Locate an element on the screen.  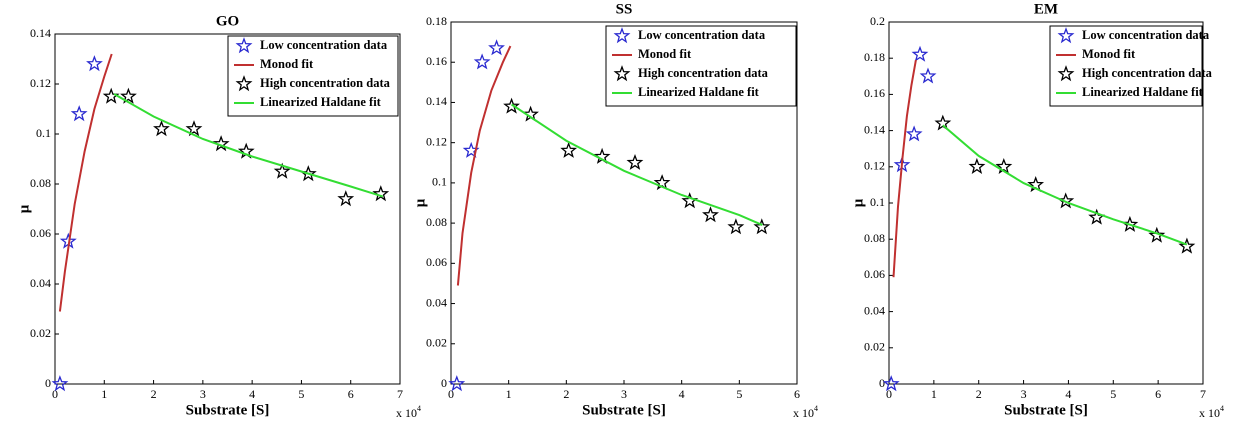
chart-title: GO is located at coordinates (227, 21).